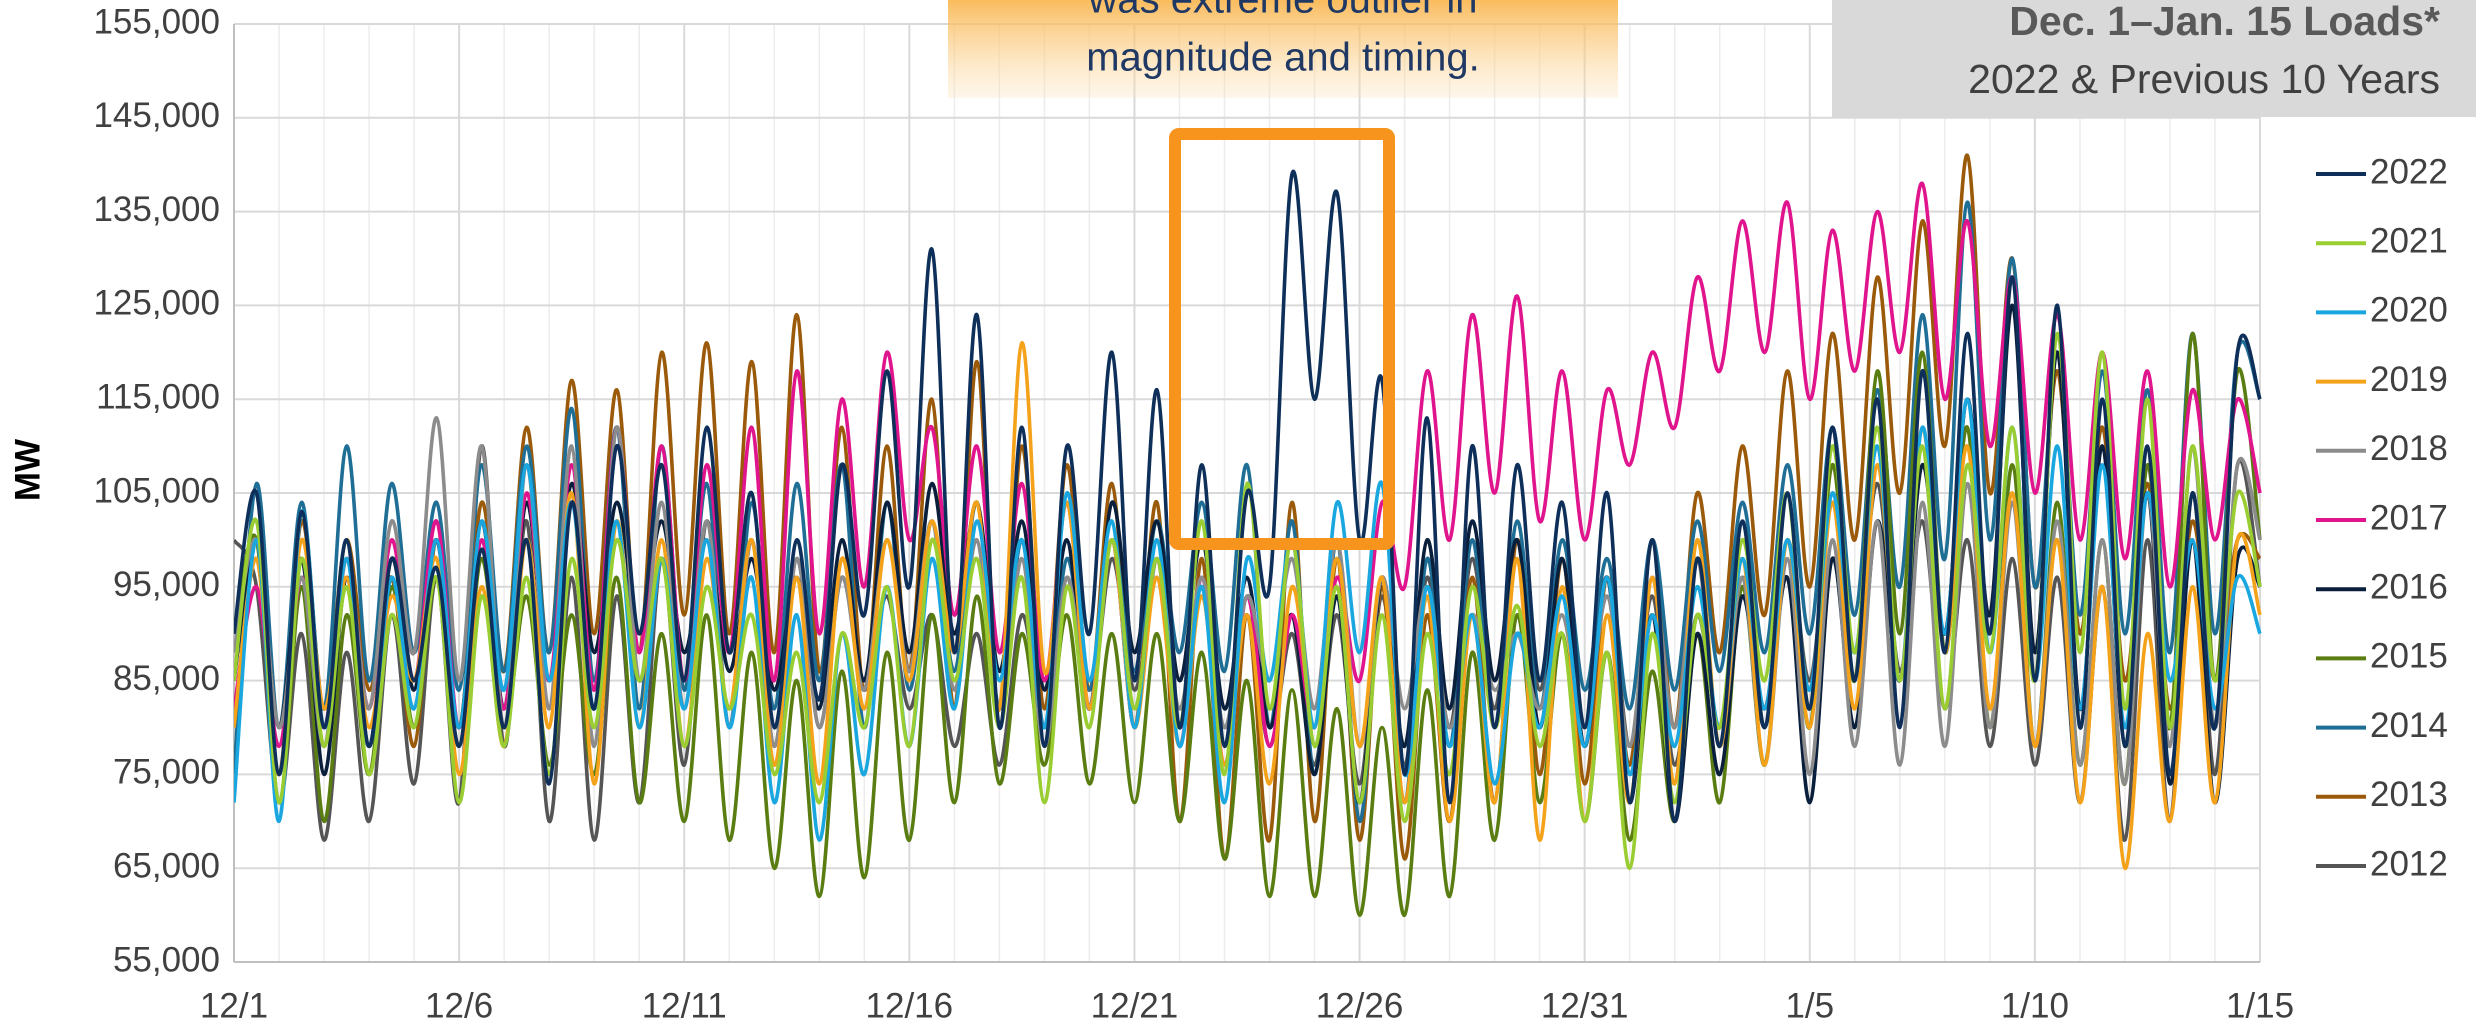  I want to click on x-tick-label: 1/15, so click(2260, 1005).